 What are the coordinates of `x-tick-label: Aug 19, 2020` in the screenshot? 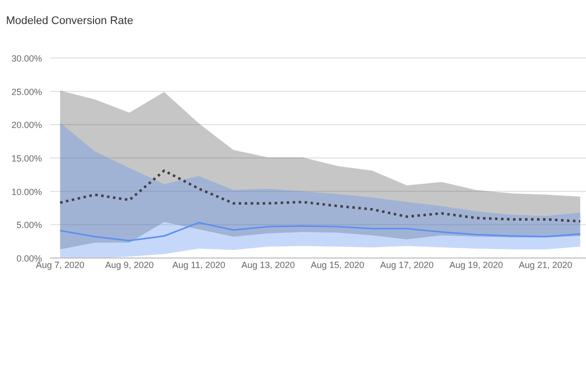 It's located at (476, 265).